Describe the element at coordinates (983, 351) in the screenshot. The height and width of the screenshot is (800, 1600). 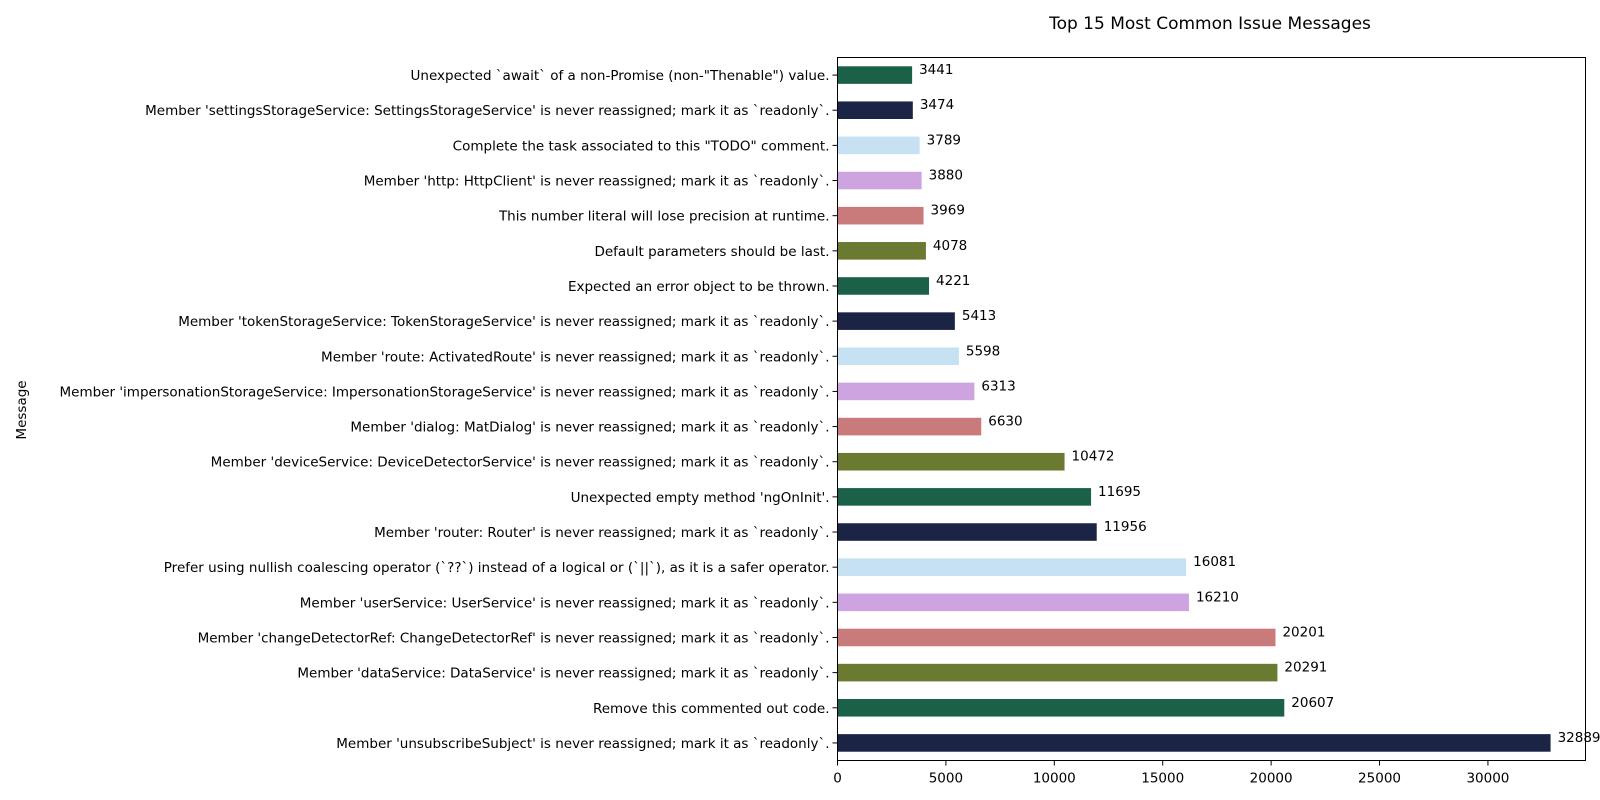
I see `data-label: 5598` at that location.